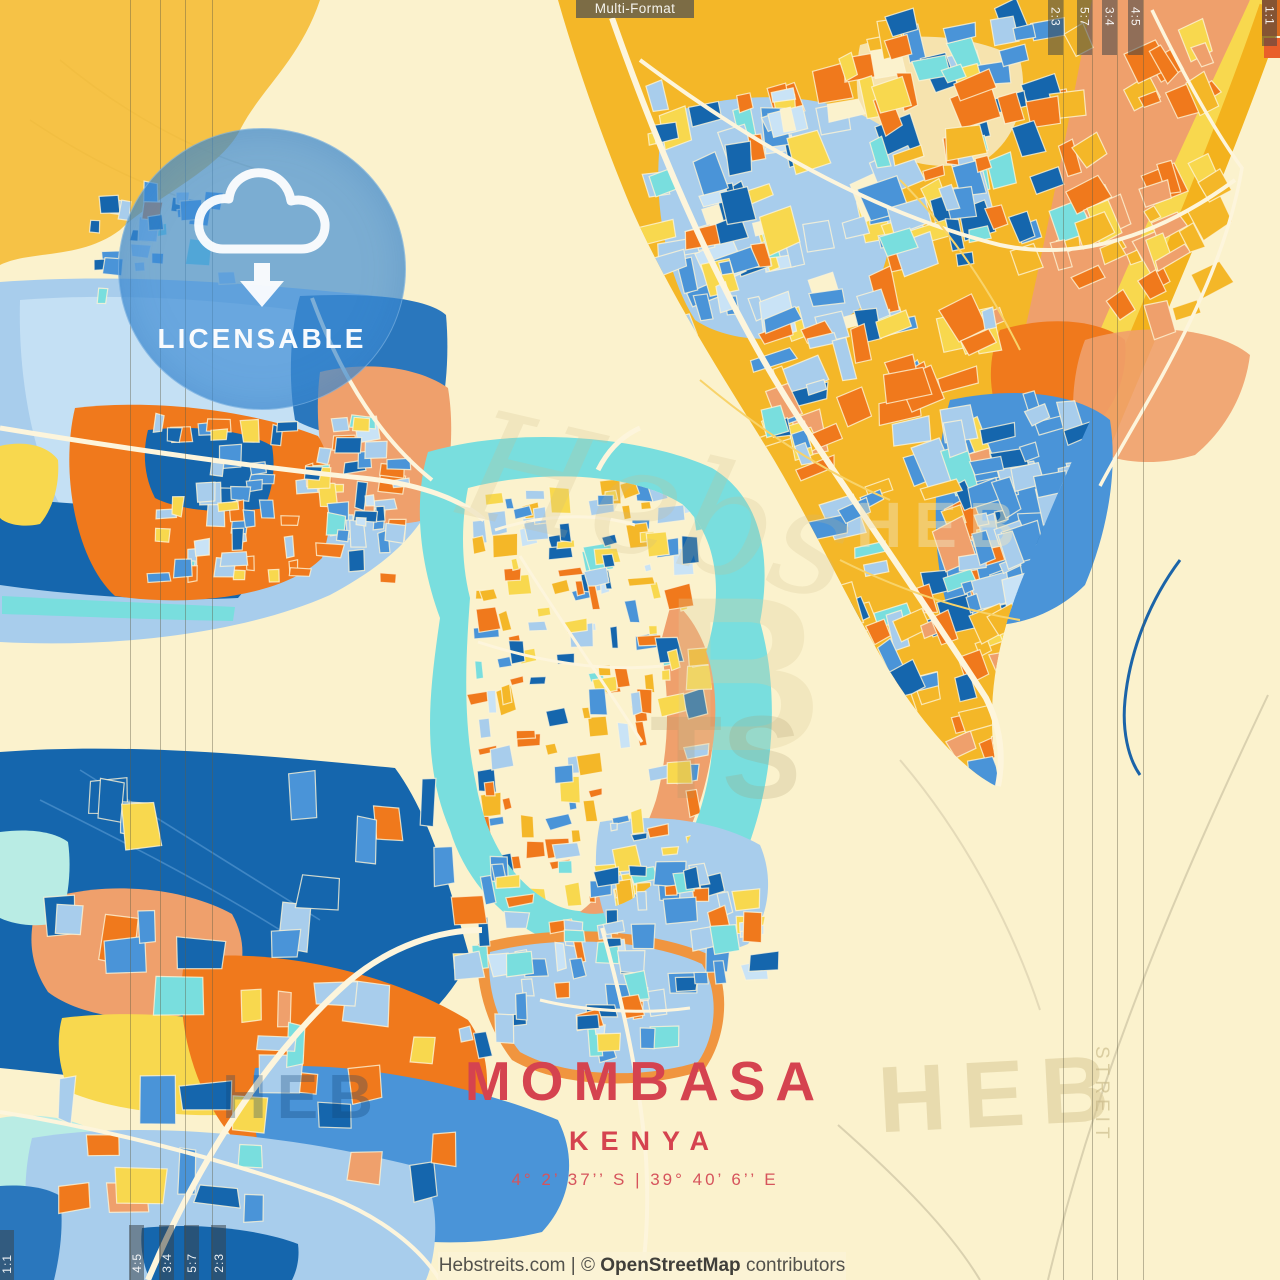 This screenshot has height=1280, width=1280. Describe the element at coordinates (793, 1265) in the screenshot. I see `footer-suffix: contributors` at that location.